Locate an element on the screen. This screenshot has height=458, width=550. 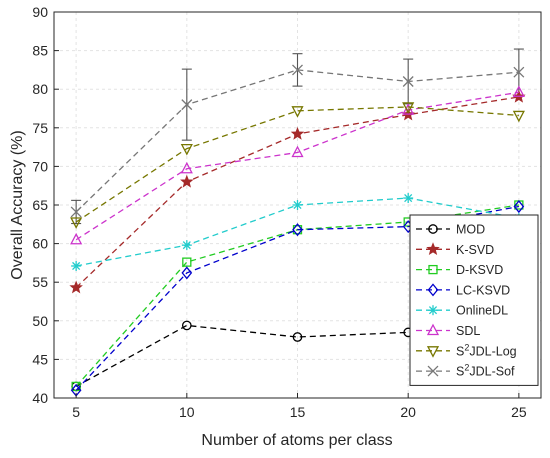
legend-label: SDL is located at coordinates (468, 331).